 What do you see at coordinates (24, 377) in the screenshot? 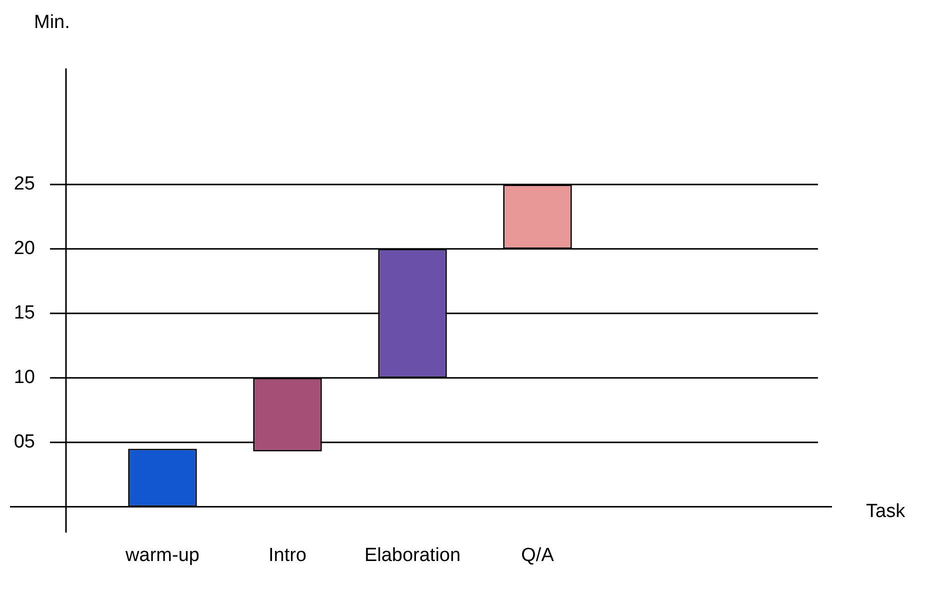
I see `y-tick-label: 10` at bounding box center [24, 377].